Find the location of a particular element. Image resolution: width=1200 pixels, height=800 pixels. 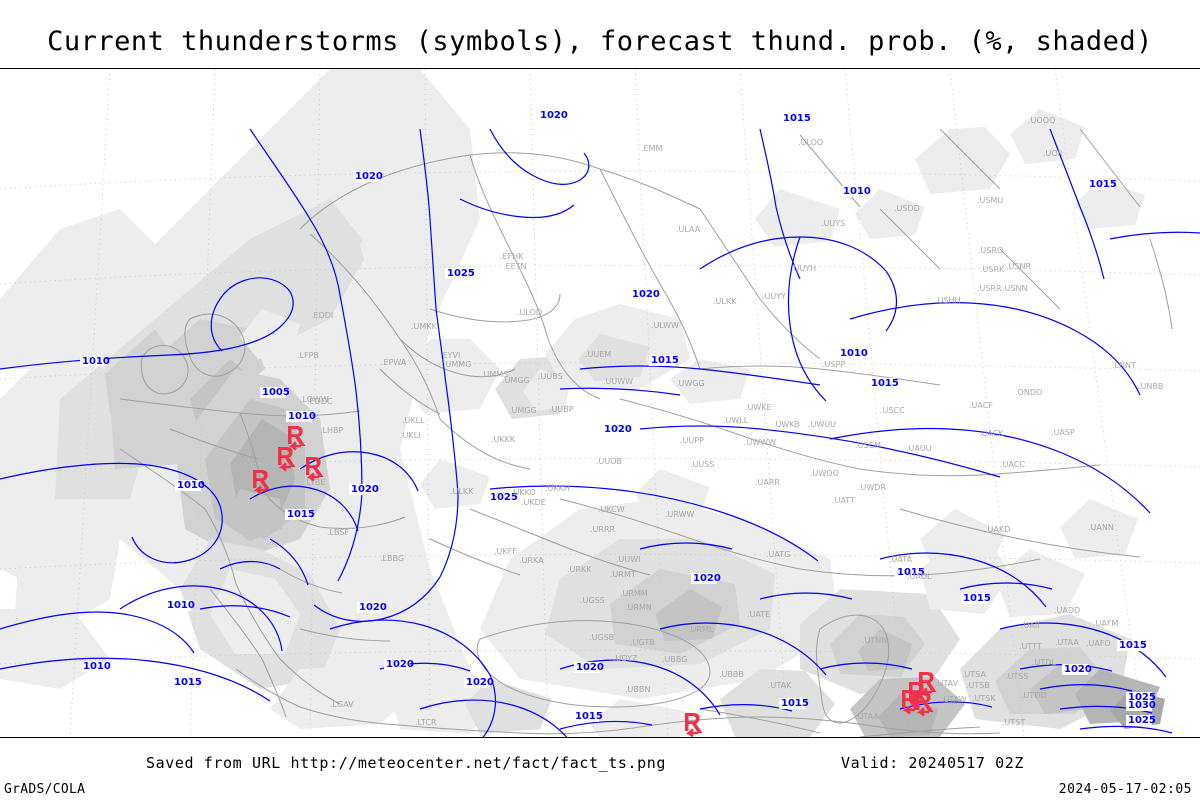

station-label: .USRO is located at coordinates (990, 250).